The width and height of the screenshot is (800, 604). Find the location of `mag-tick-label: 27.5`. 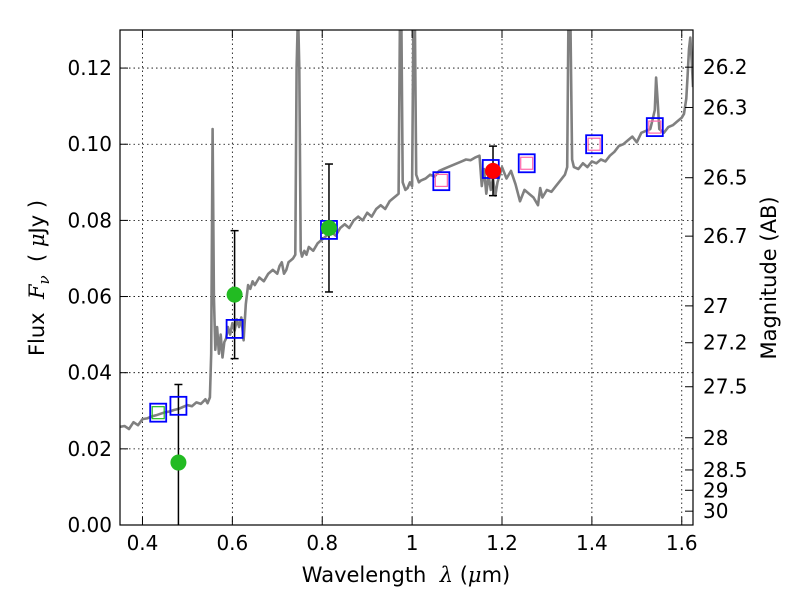

mag-tick-label: 27.5 is located at coordinates (725, 387).